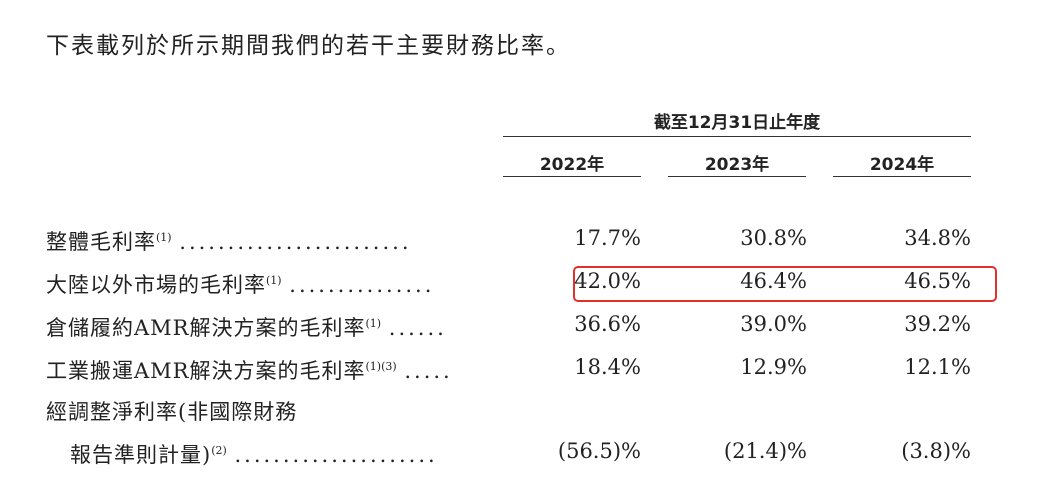  I want to click on value-2023: 39.0%, so click(773, 324).